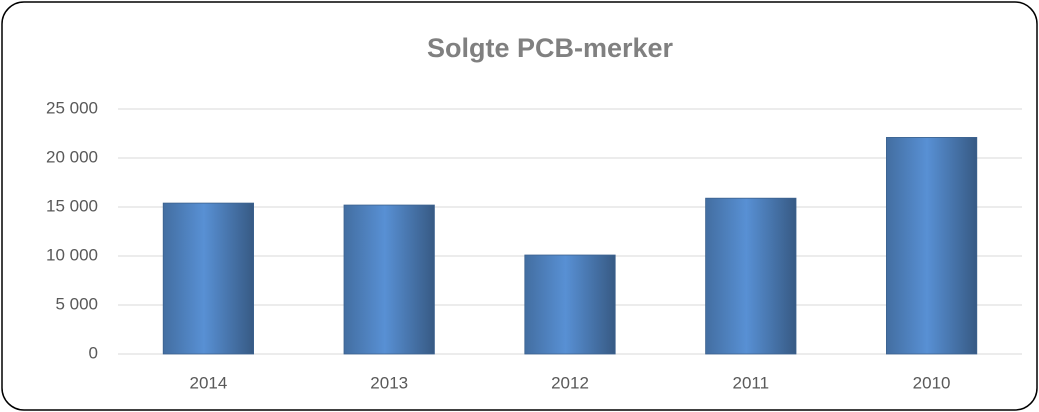  What do you see at coordinates (93, 352) in the screenshot?
I see `y-tick-label: 0` at bounding box center [93, 352].